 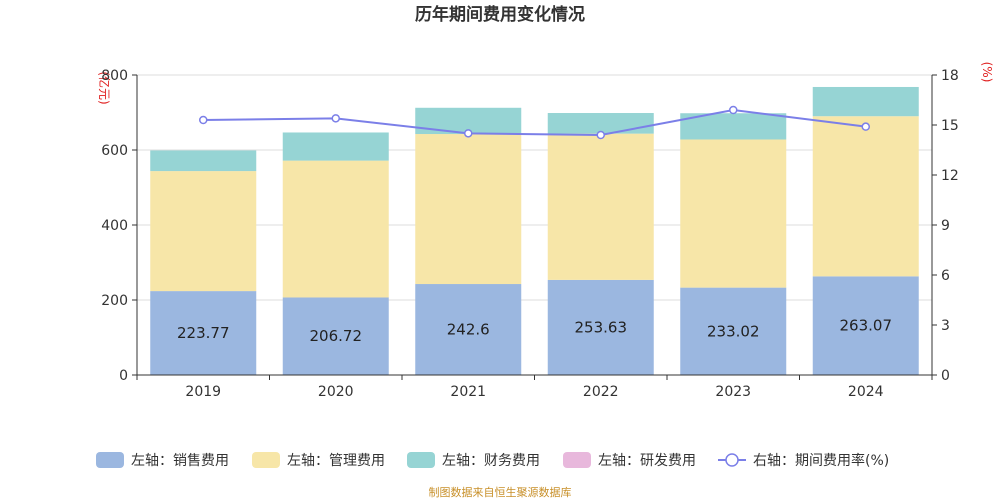 What do you see at coordinates (950, 176) in the screenshot?
I see `right-tick-label-12: 12` at bounding box center [950, 176].